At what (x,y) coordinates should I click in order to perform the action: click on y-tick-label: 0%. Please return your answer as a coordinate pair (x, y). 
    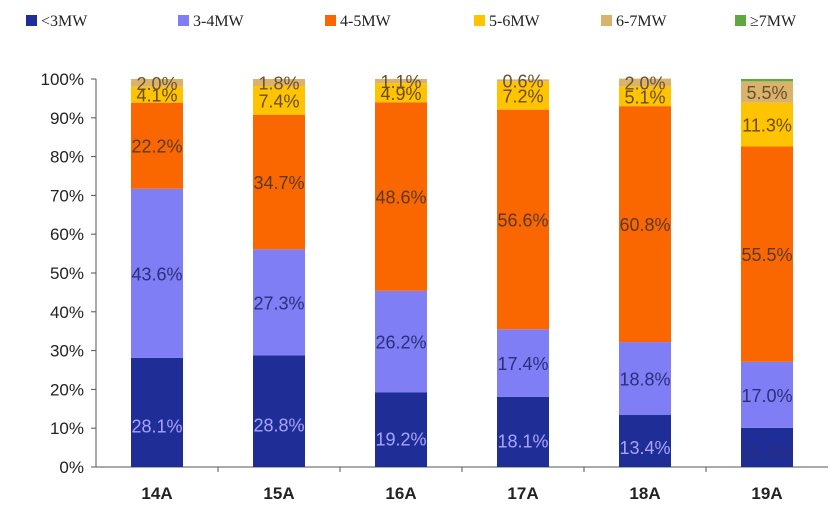
    Looking at the image, I should click on (71, 467).